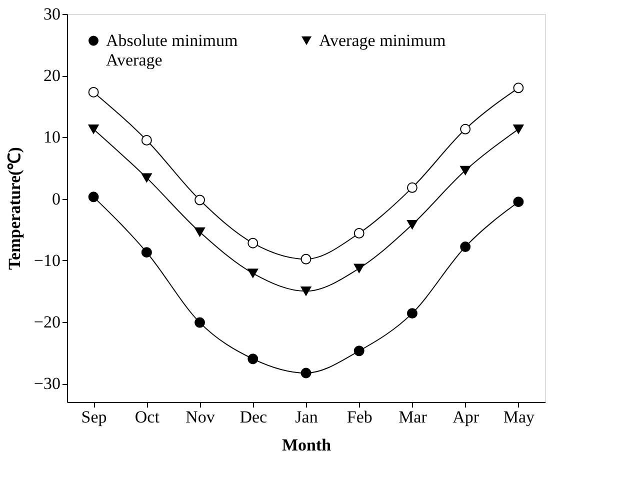 Image resolution: width=629 pixels, height=489 pixels. What do you see at coordinates (52, 14) in the screenshot?
I see `y-tick-label: 30` at bounding box center [52, 14].